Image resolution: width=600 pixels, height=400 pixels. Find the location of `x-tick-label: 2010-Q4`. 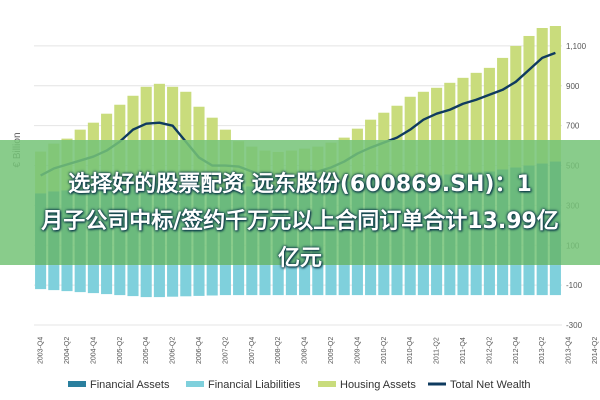

x-tick-label: 2010-Q4 is located at coordinates (410, 350).